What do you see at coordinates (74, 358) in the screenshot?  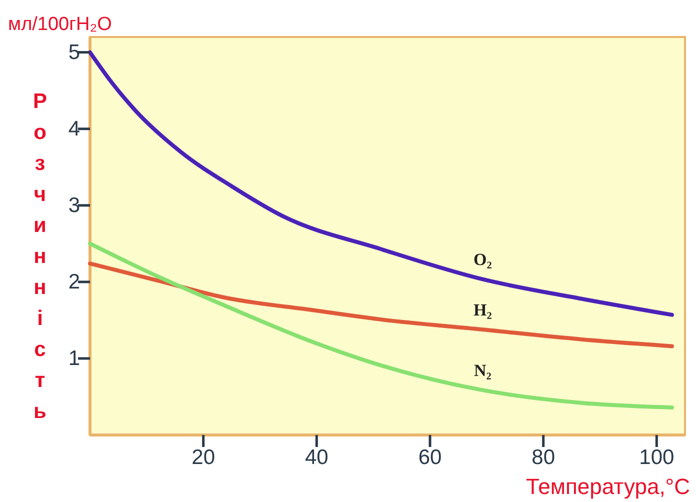 I see `y-tick-label: 1` at bounding box center [74, 358].